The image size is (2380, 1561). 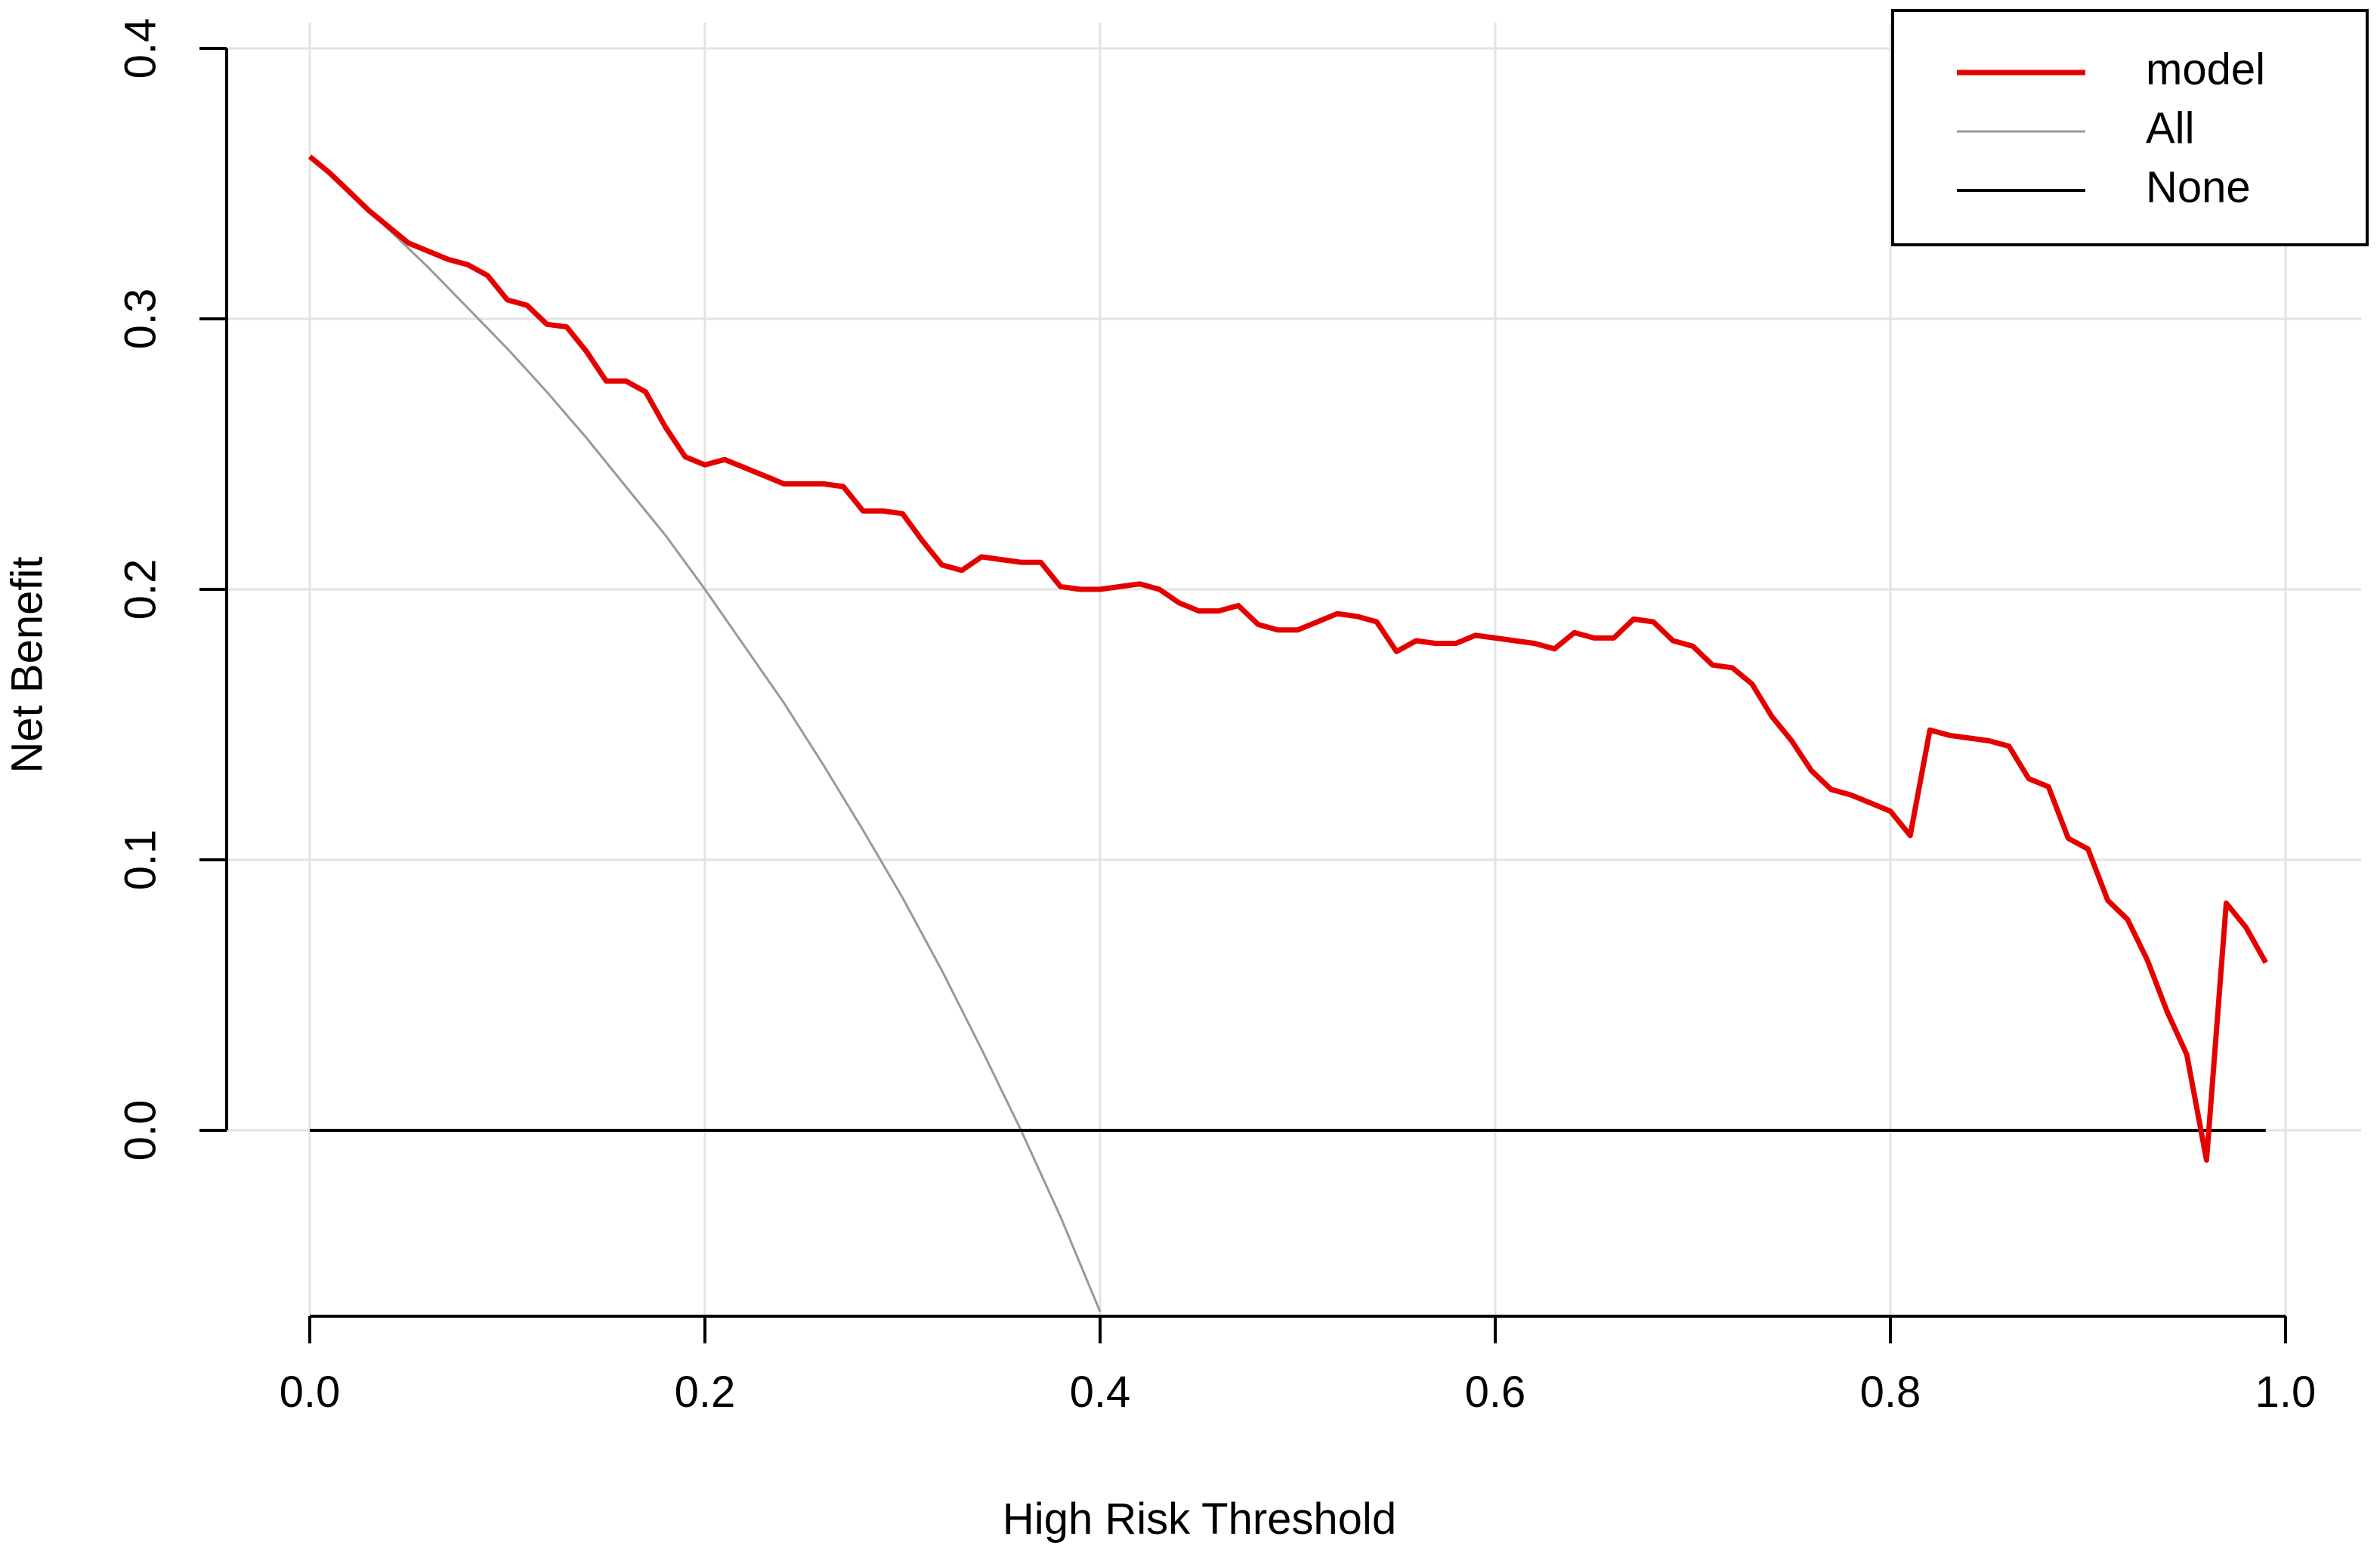 What do you see at coordinates (2286, 1392) in the screenshot?
I see `x-tick-label: 1.0` at bounding box center [2286, 1392].